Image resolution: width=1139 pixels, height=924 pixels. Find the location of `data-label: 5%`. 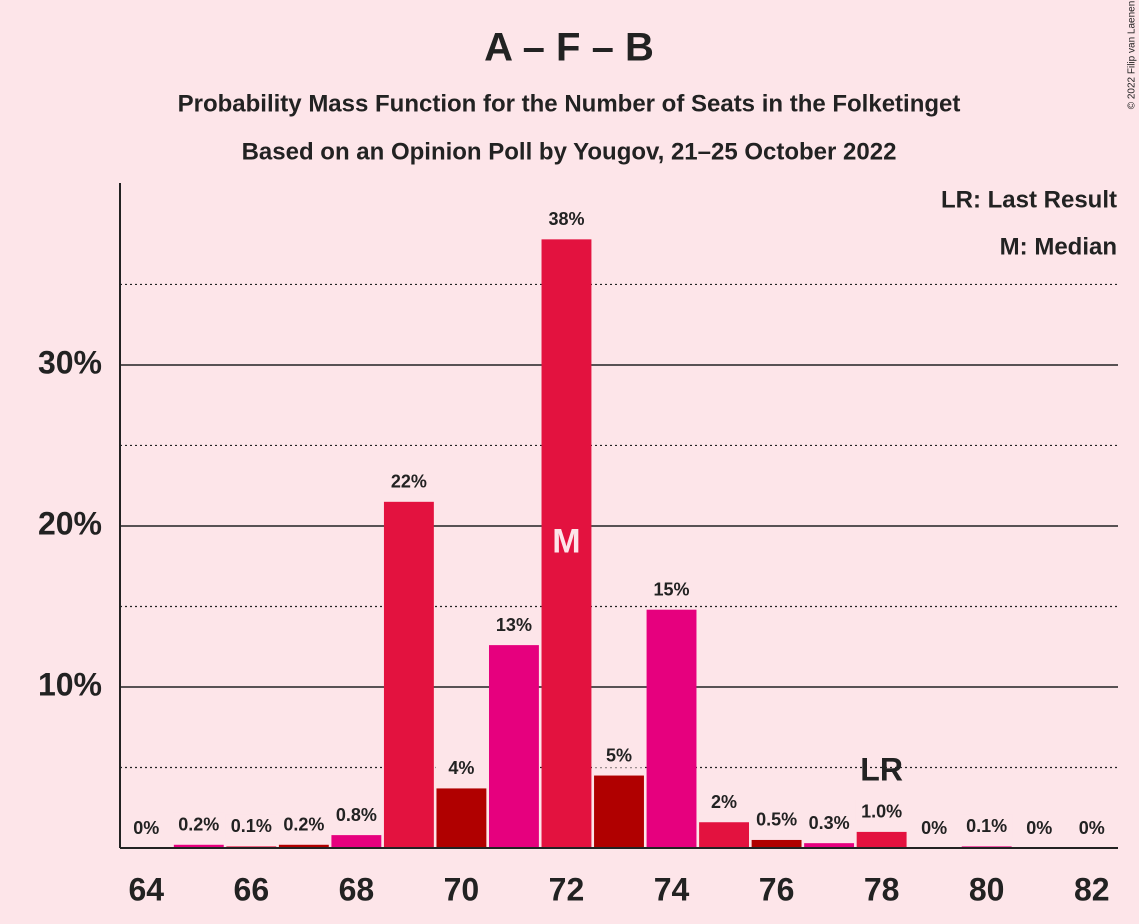

data-label: 5% is located at coordinates (619, 755).